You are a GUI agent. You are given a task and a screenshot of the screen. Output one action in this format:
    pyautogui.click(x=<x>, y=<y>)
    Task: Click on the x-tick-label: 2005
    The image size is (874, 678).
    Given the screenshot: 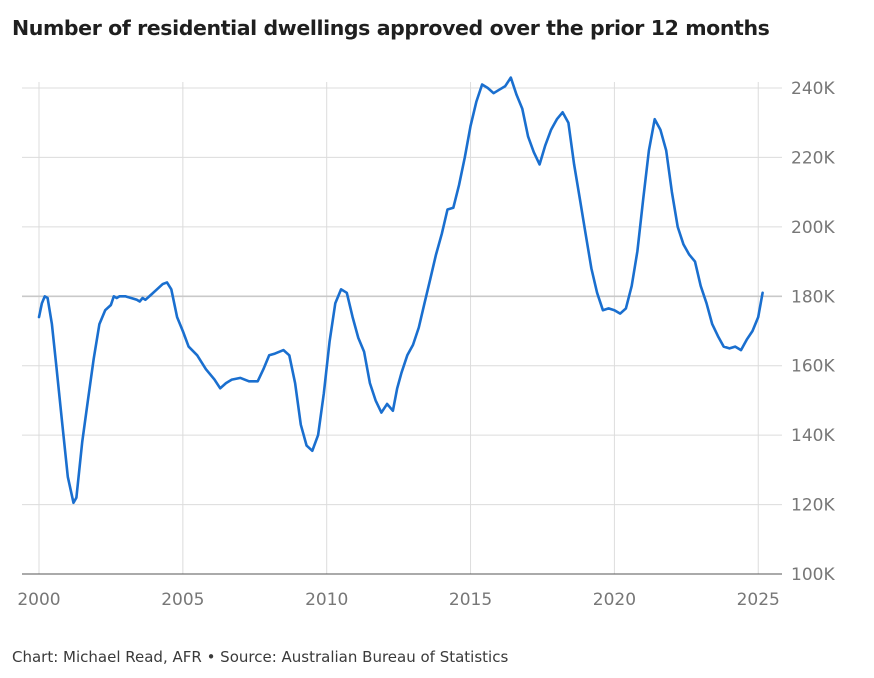 What is the action you would take?
    pyautogui.click(x=182, y=600)
    